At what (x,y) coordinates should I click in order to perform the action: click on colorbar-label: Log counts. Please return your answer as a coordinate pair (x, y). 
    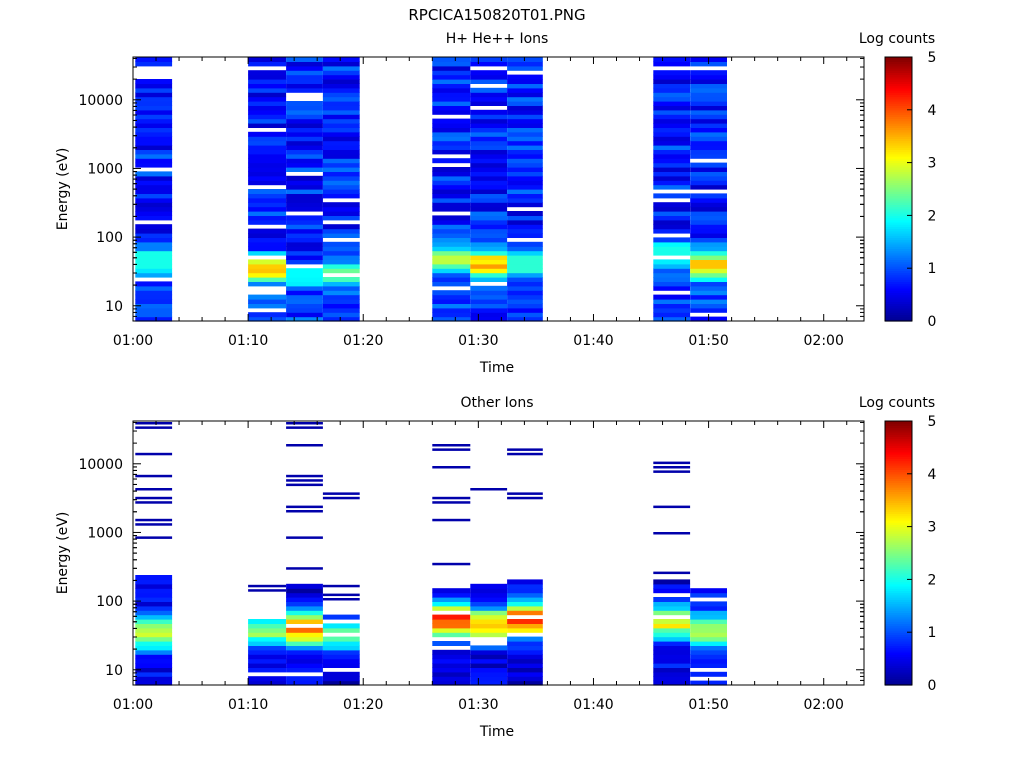
    Looking at the image, I should click on (897, 403).